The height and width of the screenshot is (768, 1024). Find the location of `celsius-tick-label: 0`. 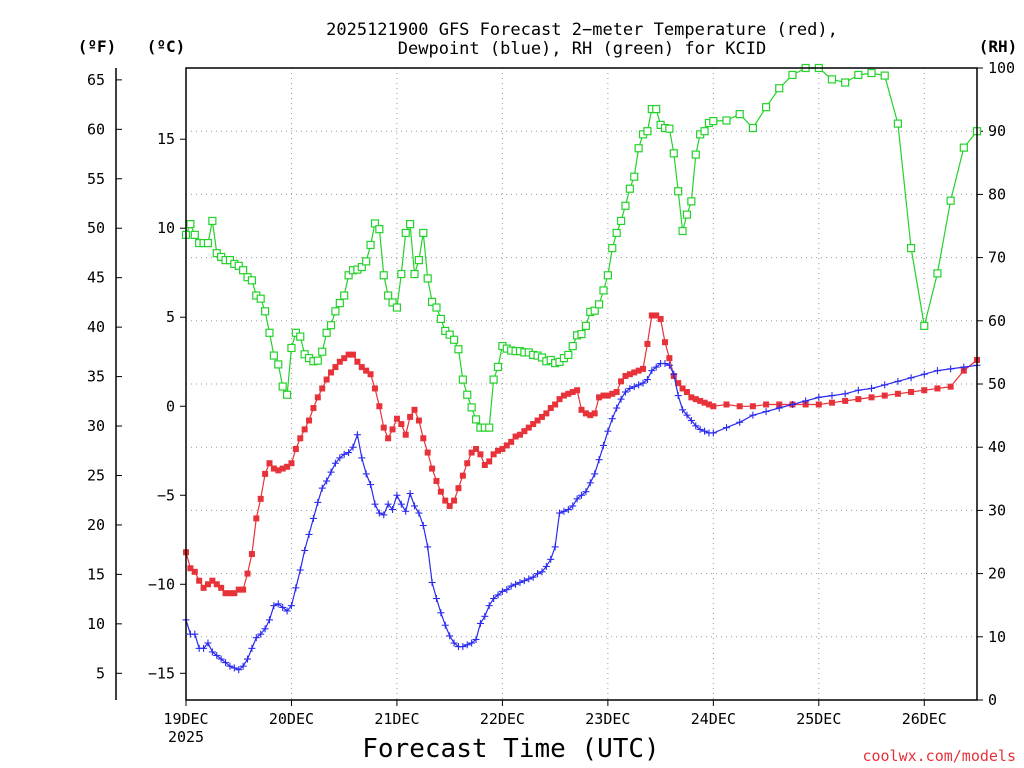

celsius-tick-label: 0 is located at coordinates (170, 406).